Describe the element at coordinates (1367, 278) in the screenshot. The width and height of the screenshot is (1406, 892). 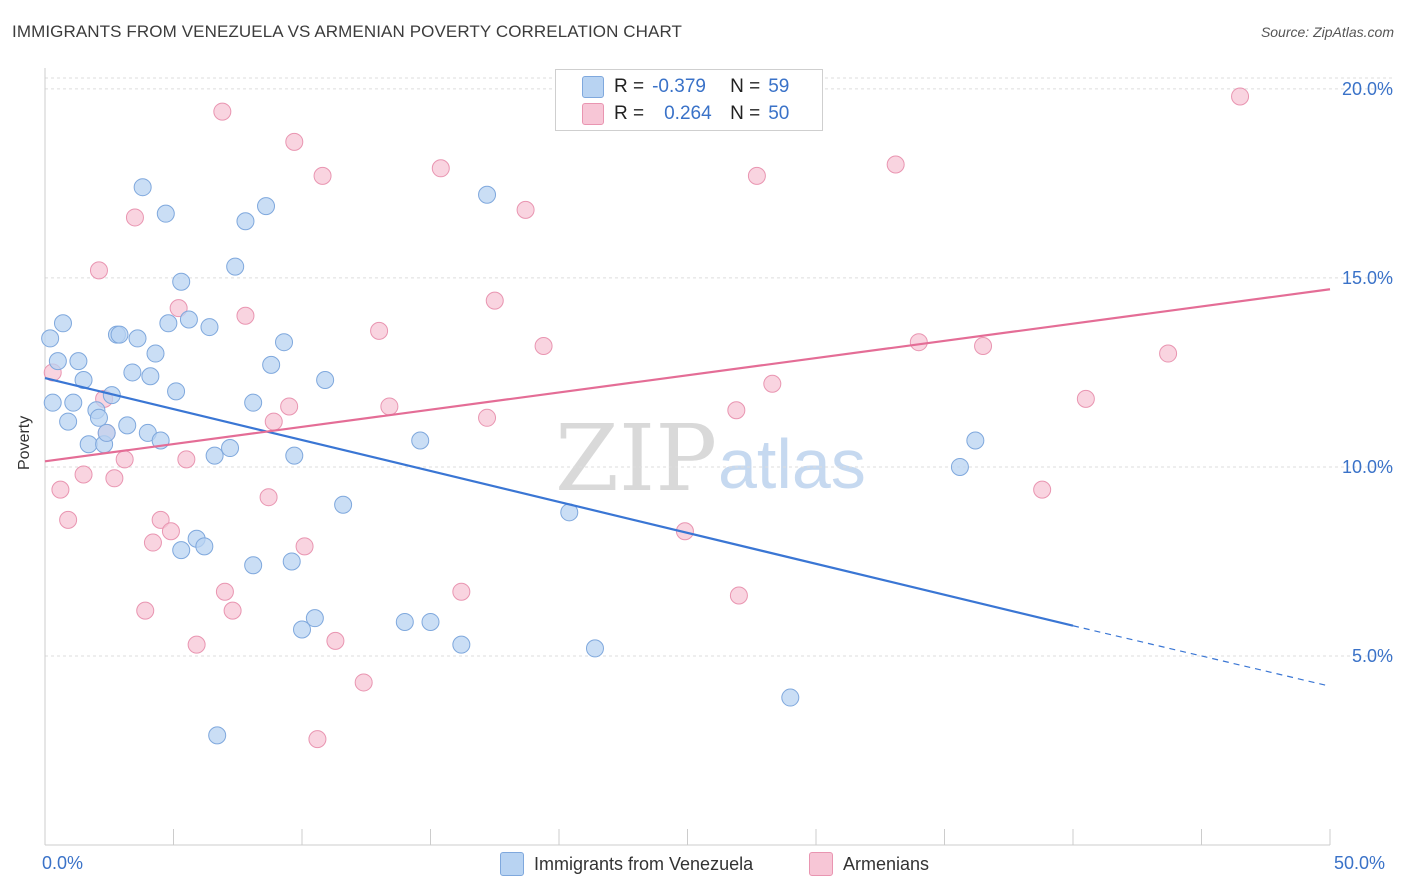
I see `y-tick-label: 15.0%` at that location.